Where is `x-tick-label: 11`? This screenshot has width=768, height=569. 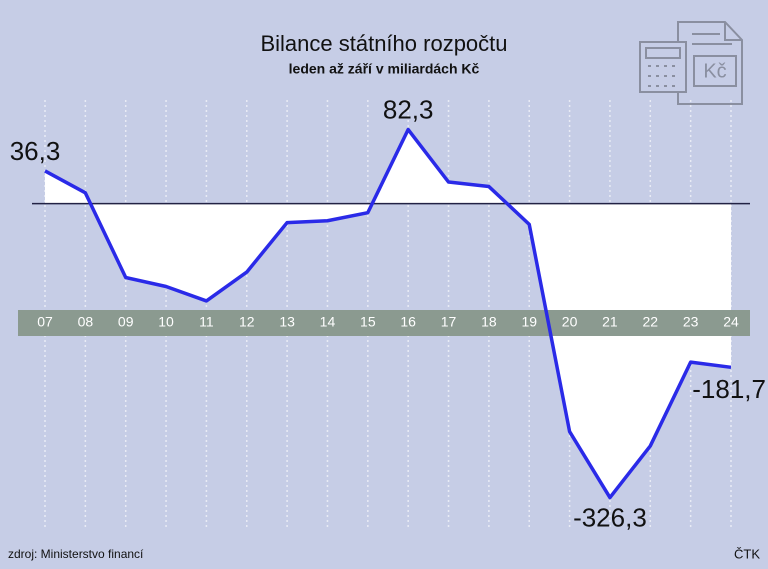 x-tick-label: 11 is located at coordinates (206, 322).